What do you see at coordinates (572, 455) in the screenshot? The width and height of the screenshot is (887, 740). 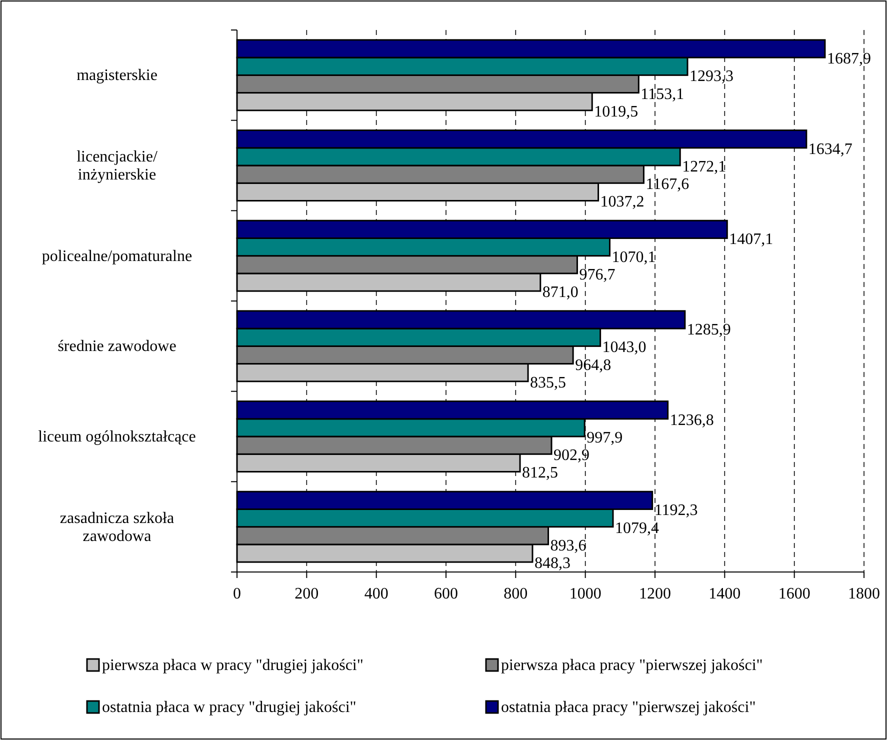 I see `data-label: 902,9` at bounding box center [572, 455].